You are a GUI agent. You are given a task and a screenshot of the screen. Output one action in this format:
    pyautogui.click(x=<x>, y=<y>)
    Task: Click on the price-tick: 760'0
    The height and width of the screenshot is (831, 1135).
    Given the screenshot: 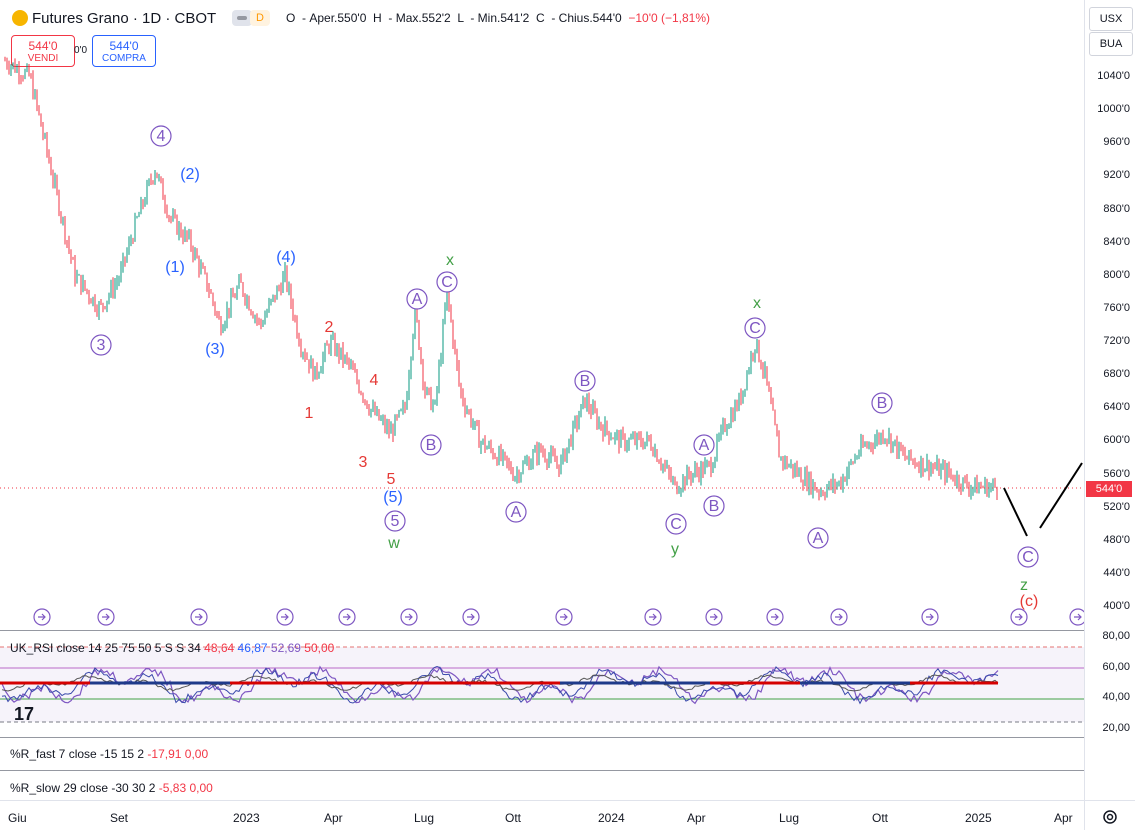 What is the action you would take?
    pyautogui.click(x=1116, y=307)
    